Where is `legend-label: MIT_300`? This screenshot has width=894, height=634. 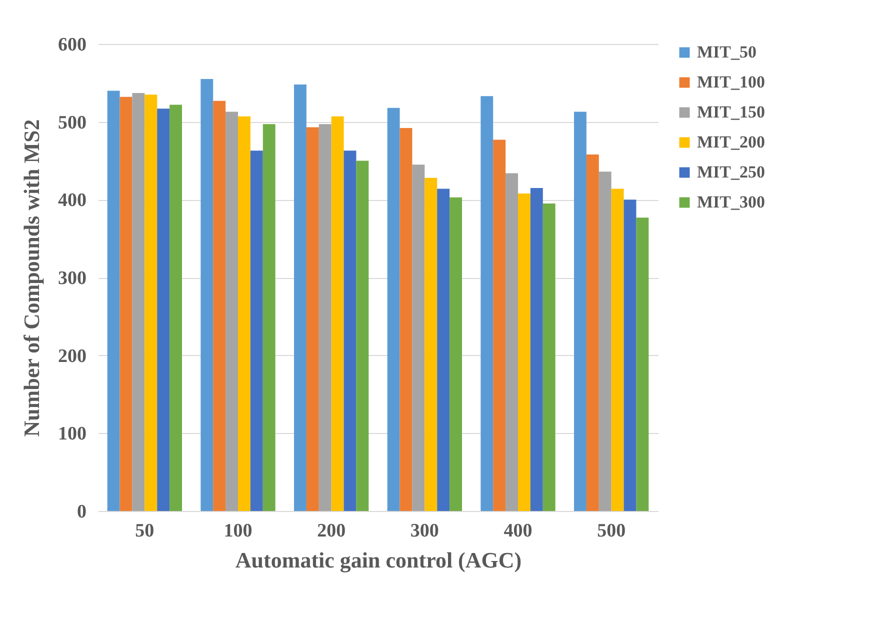
legend-label: MIT_300 is located at coordinates (731, 202).